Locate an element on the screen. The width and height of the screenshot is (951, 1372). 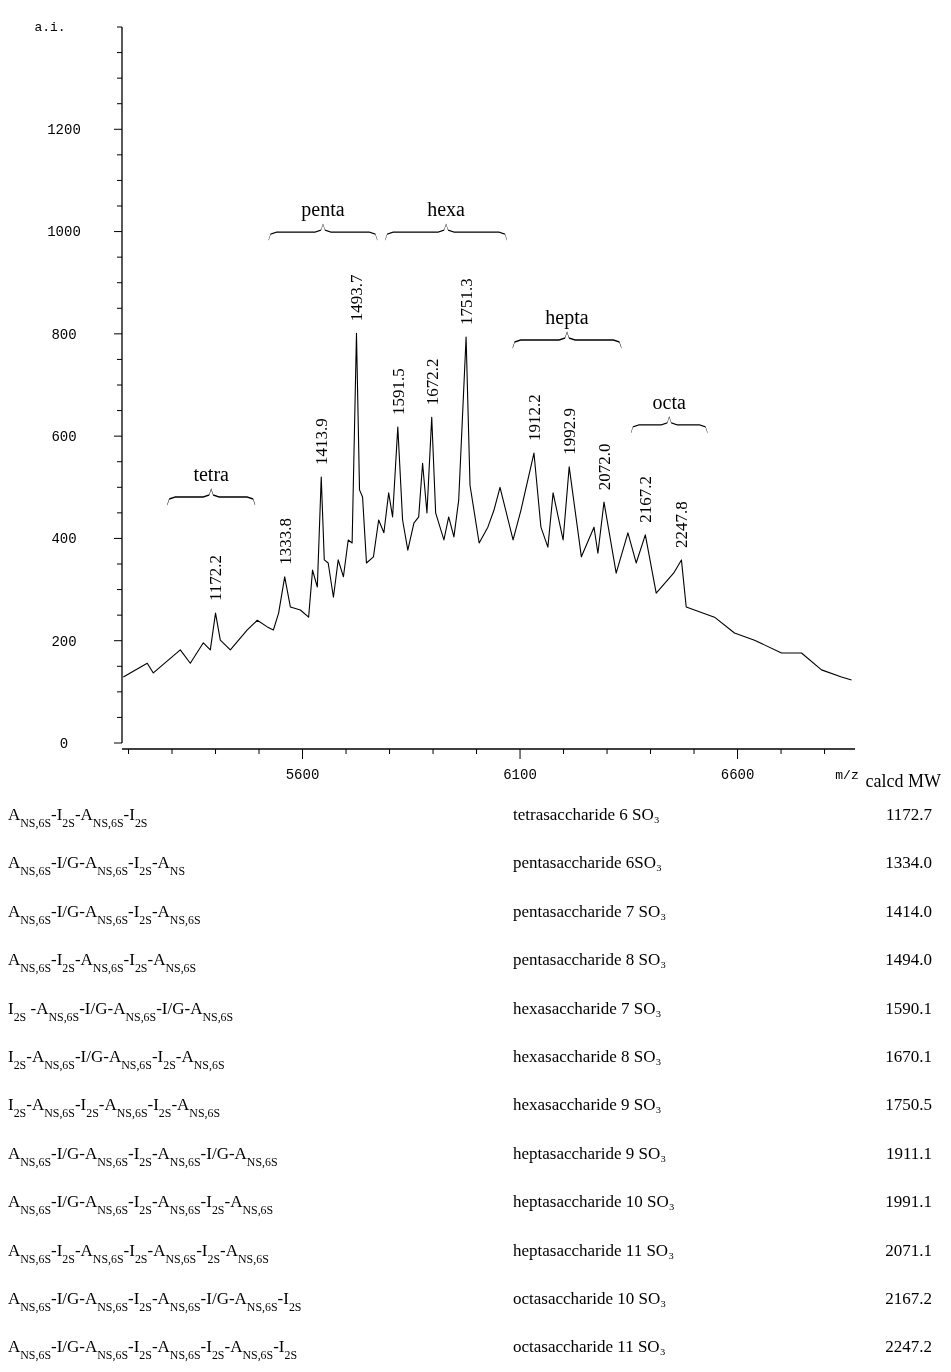
x-tick-label: 6100 is located at coordinates (520, 775).